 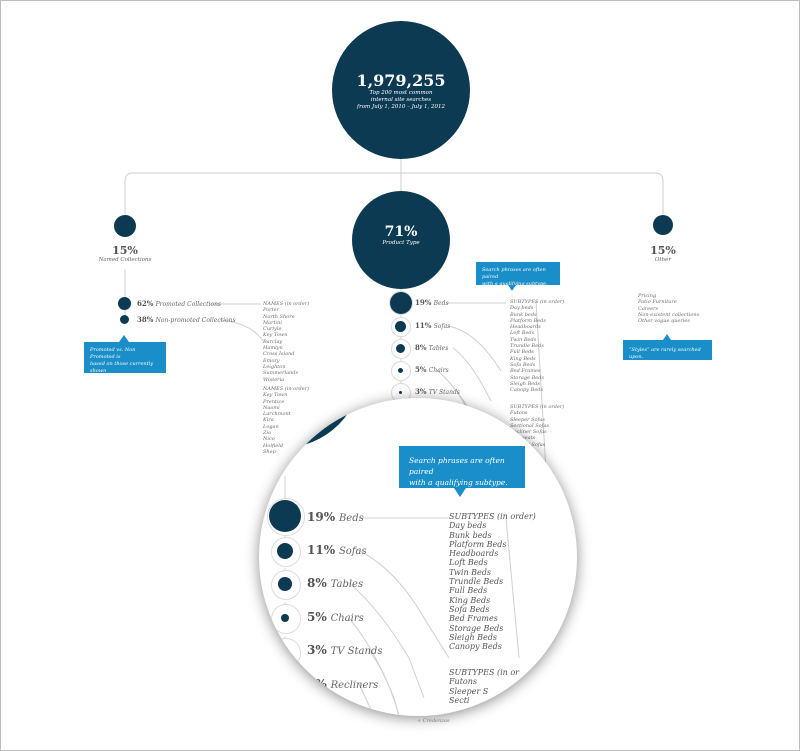 What do you see at coordinates (321, 550) in the screenshot?
I see `lens-sofas-pct: 11%` at bounding box center [321, 550].